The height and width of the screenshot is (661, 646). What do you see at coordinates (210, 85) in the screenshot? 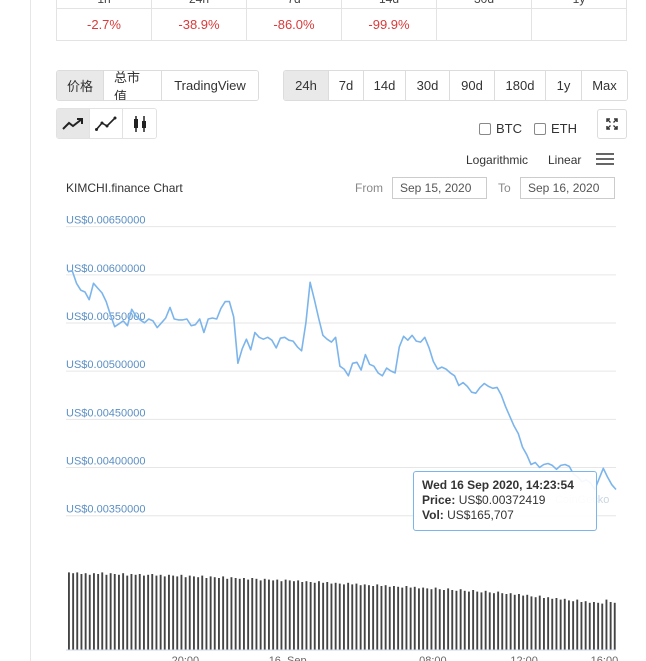
I see `tab-tradingview: TradingView` at bounding box center [210, 85].